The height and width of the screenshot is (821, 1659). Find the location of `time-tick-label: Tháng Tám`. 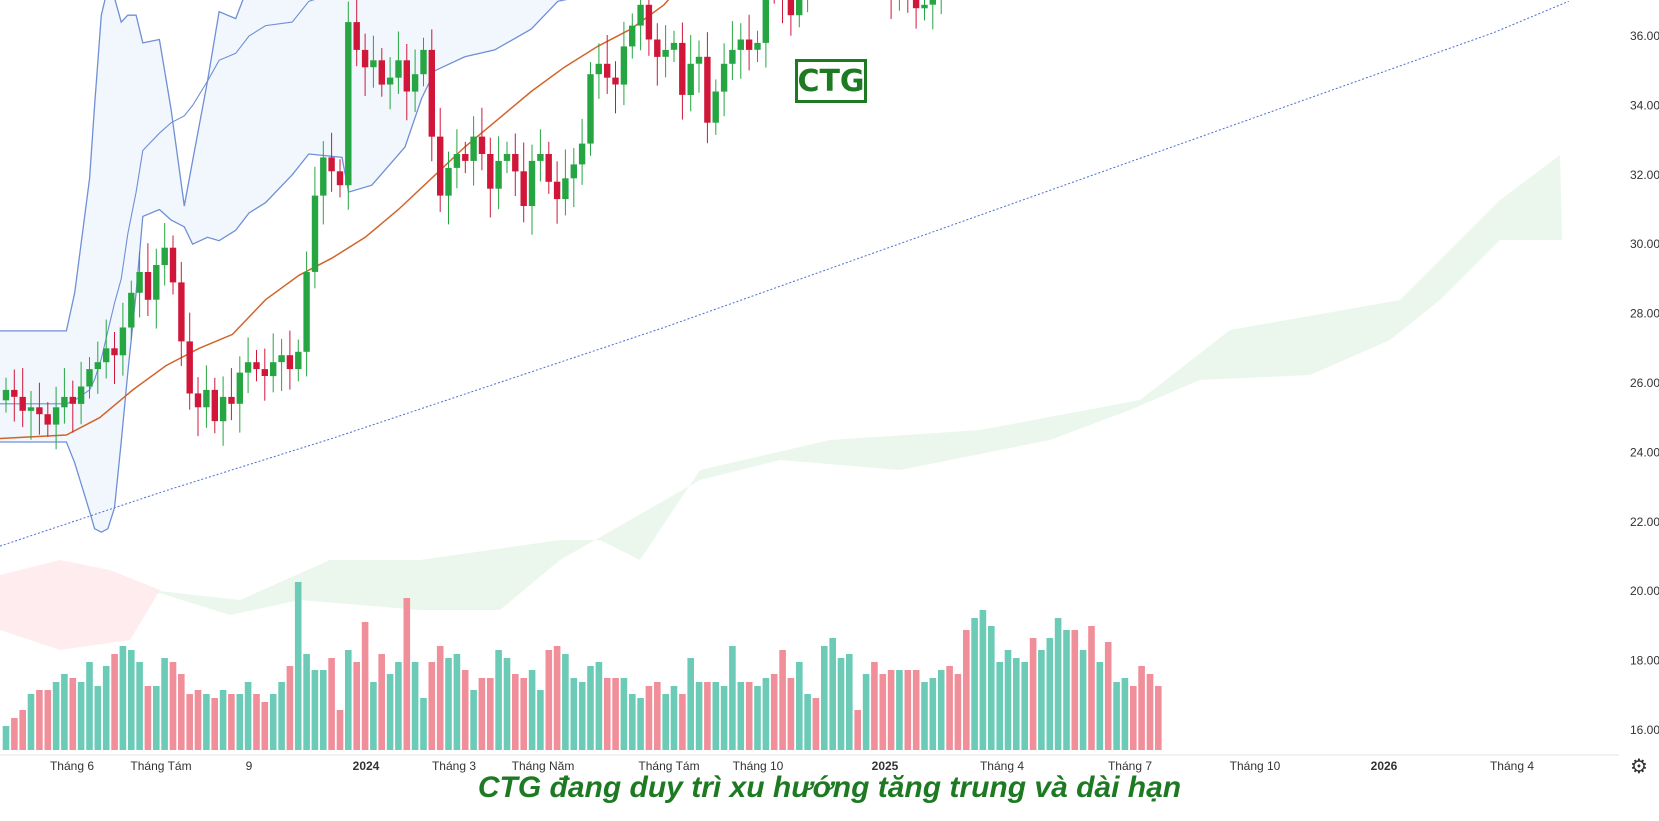

time-tick-label: Tháng Tám is located at coordinates (668, 766).